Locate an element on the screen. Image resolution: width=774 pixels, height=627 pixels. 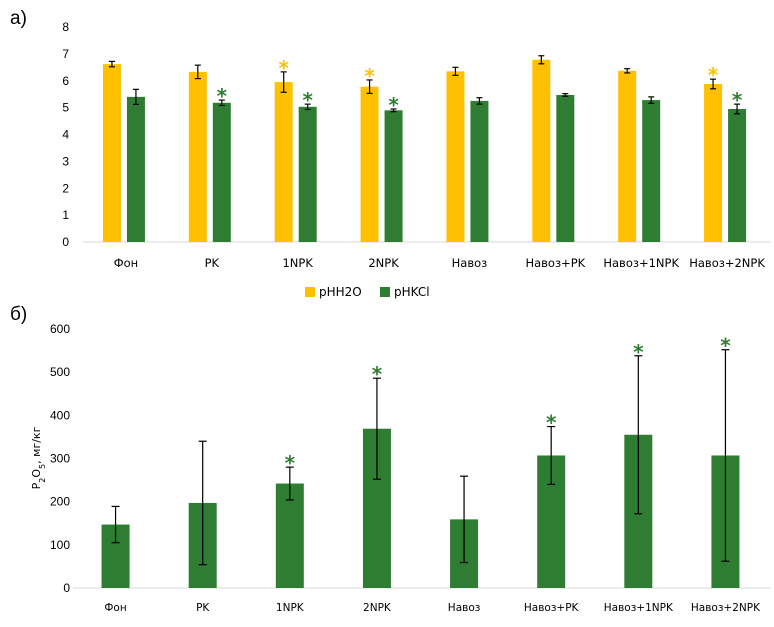
panel-a-label: а) is located at coordinates (18, 18).